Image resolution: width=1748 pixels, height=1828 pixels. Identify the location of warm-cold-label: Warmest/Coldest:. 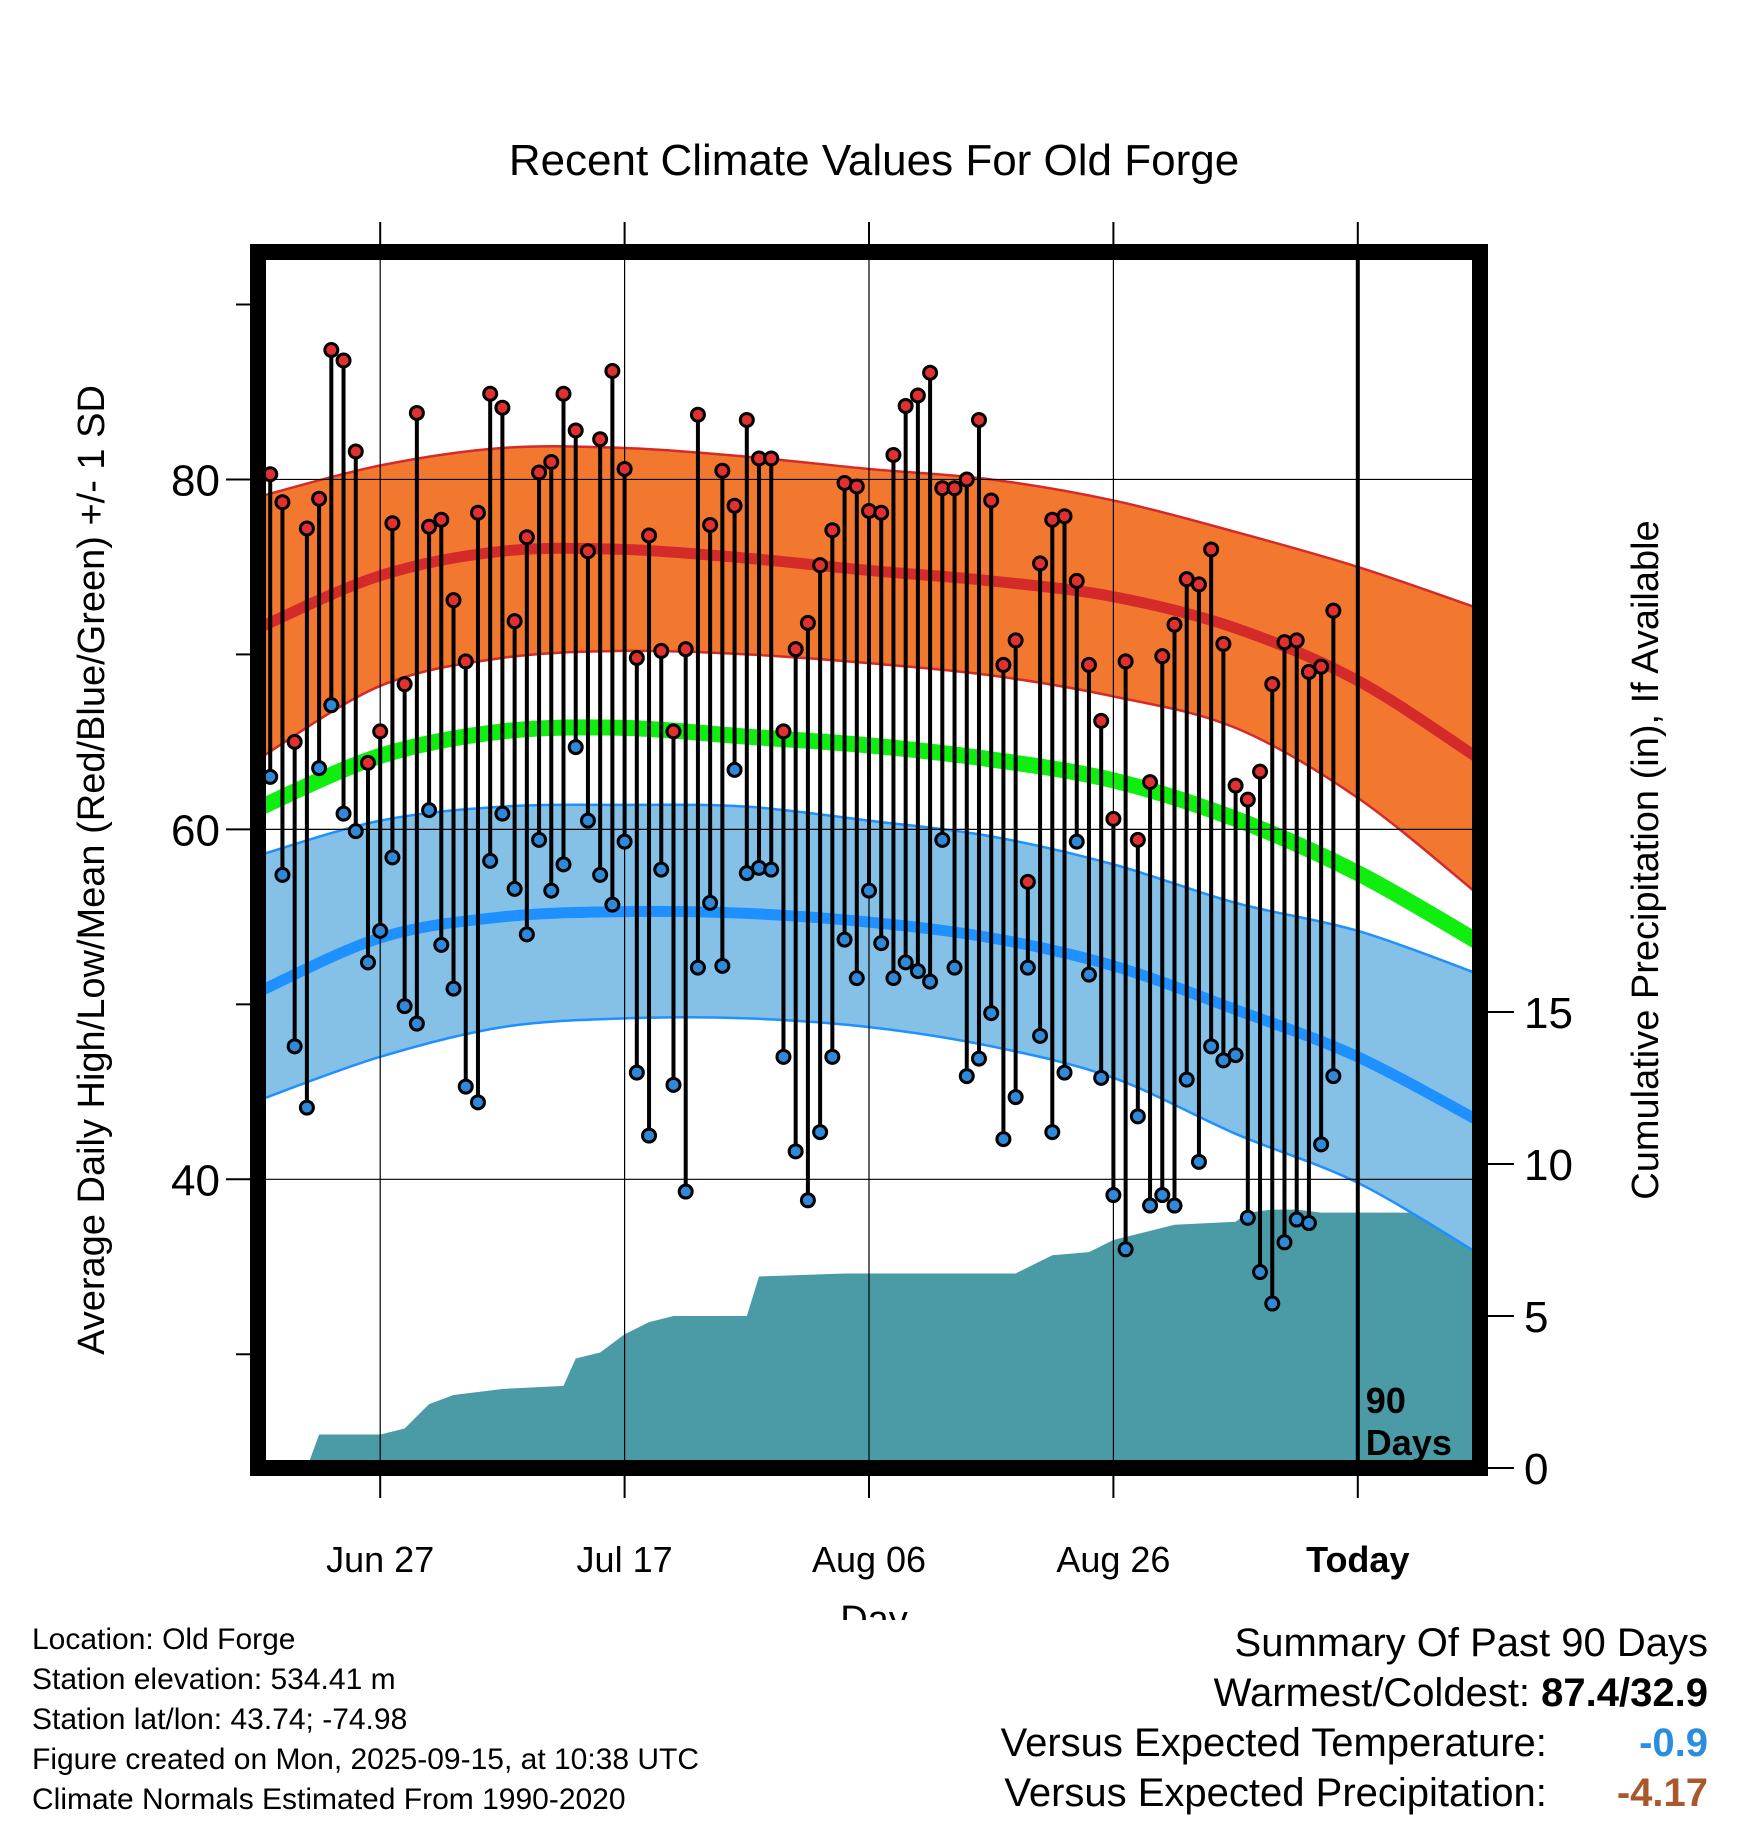
(1372, 1693).